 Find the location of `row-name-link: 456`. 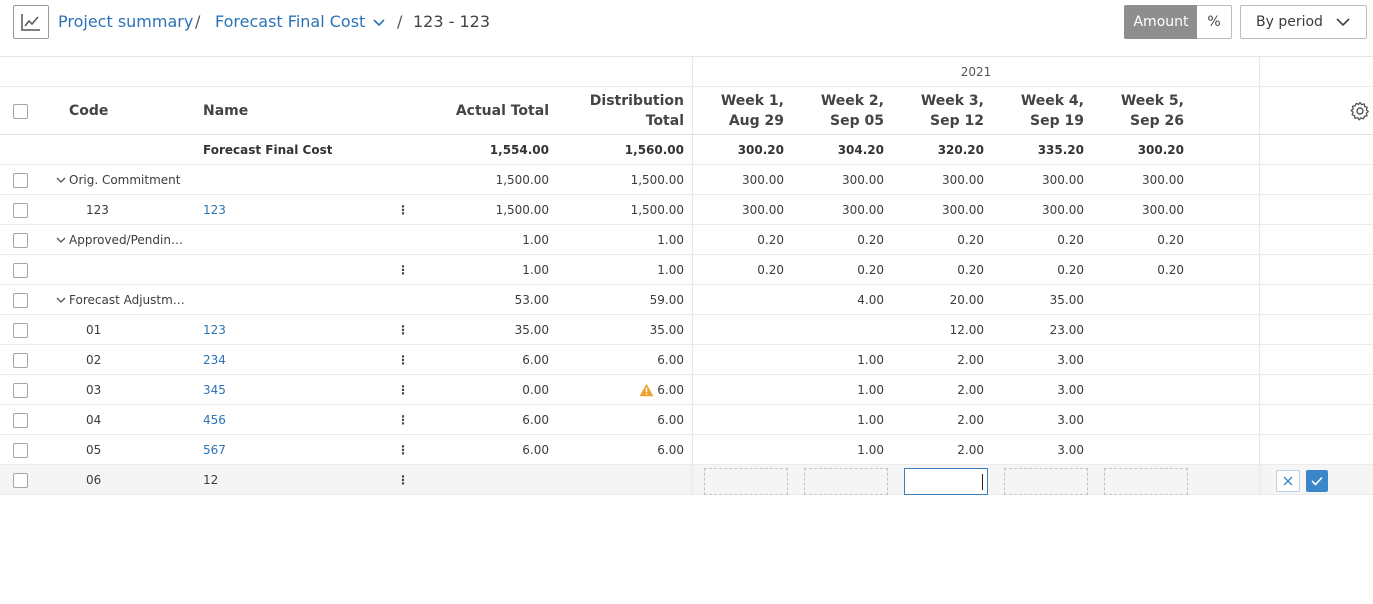

row-name-link: 456 is located at coordinates (214, 420).